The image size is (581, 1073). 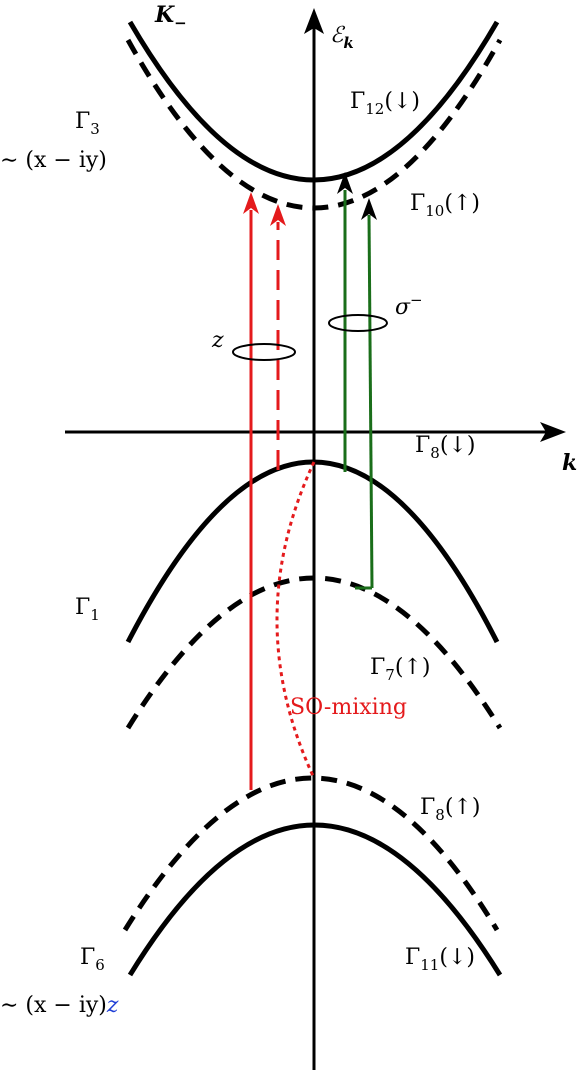 I want to click on transition-arrow, so click(x=370, y=401).